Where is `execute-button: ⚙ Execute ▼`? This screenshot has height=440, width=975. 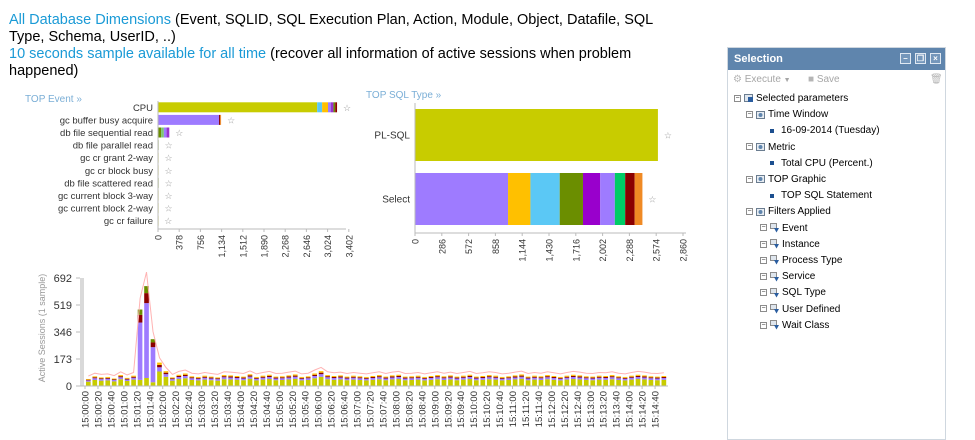 execute-button: ⚙ Execute ▼ is located at coordinates (762, 80).